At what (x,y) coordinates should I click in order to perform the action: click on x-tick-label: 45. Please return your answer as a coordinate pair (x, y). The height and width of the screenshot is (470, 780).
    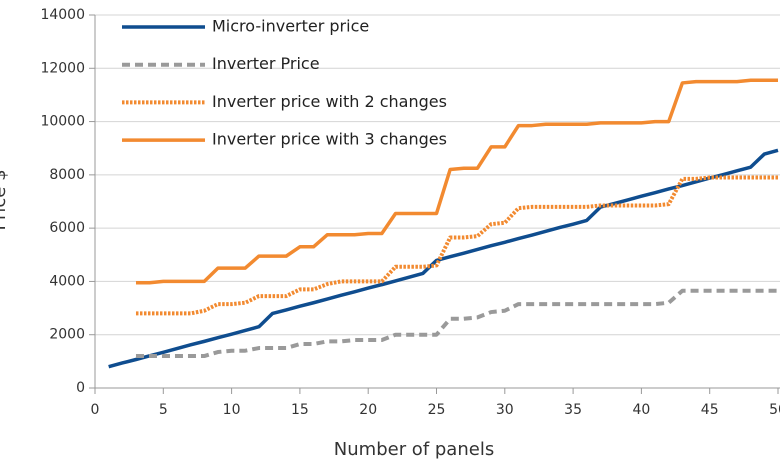
    Looking at the image, I should click on (710, 410).